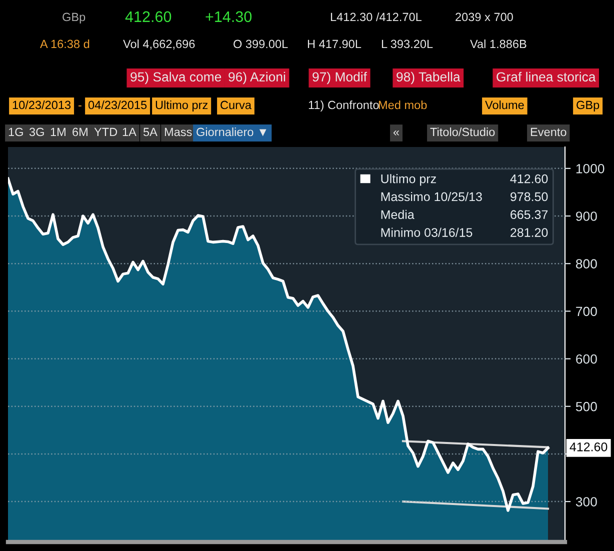 The image size is (614, 551). What do you see at coordinates (150, 132) in the screenshot?
I see `text: 5A` at bounding box center [150, 132].